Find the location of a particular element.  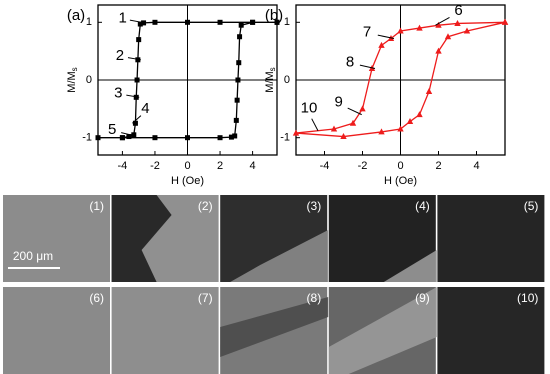

annotation-label: 10 is located at coordinates (309, 108).